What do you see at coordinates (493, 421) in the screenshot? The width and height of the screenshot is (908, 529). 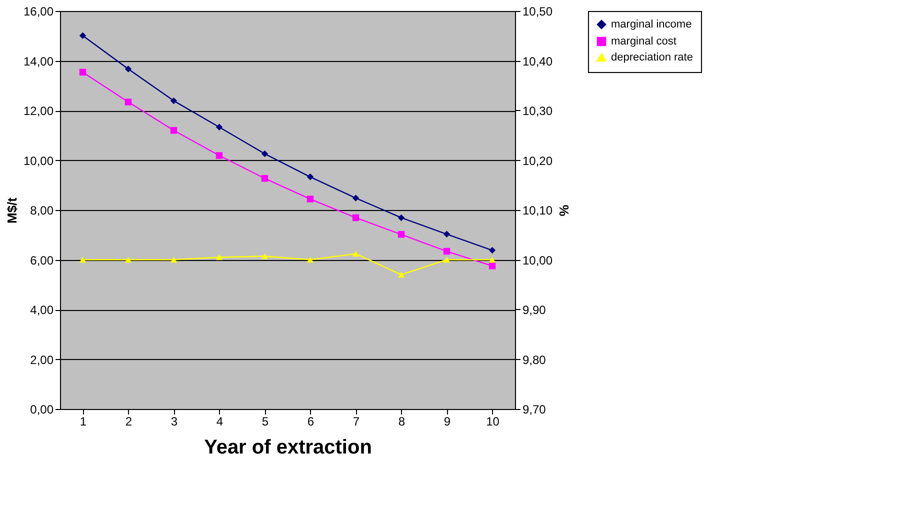 I see `x-tick-label: 10` at bounding box center [493, 421].